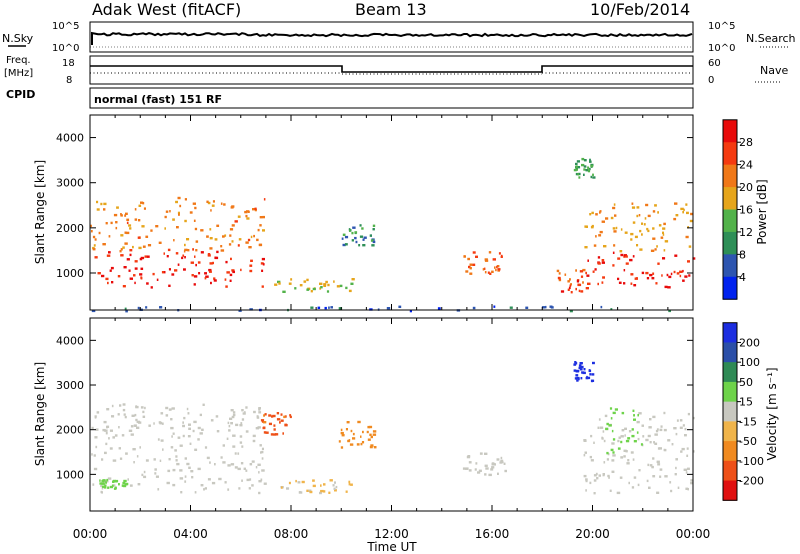  Describe the element at coordinates (730, 266) in the screenshot. I see `colorbar-segment` at that location.